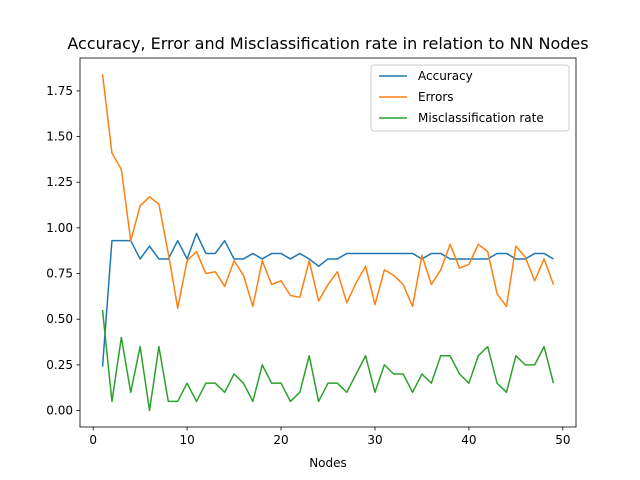 The image size is (640, 480). Describe the element at coordinates (374, 440) in the screenshot. I see `x-tick-label: 30` at that location.